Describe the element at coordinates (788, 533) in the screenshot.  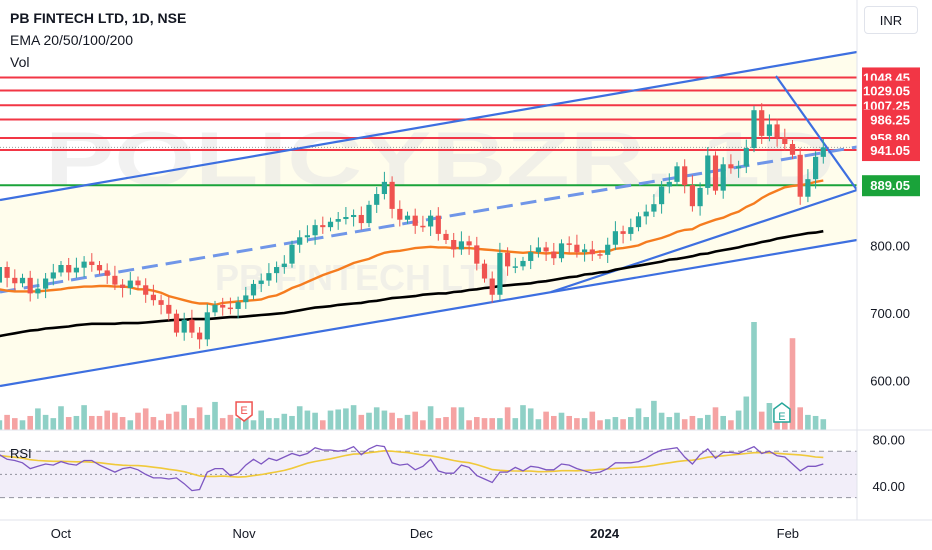
I see `x-tick-label: Feb` at that location.